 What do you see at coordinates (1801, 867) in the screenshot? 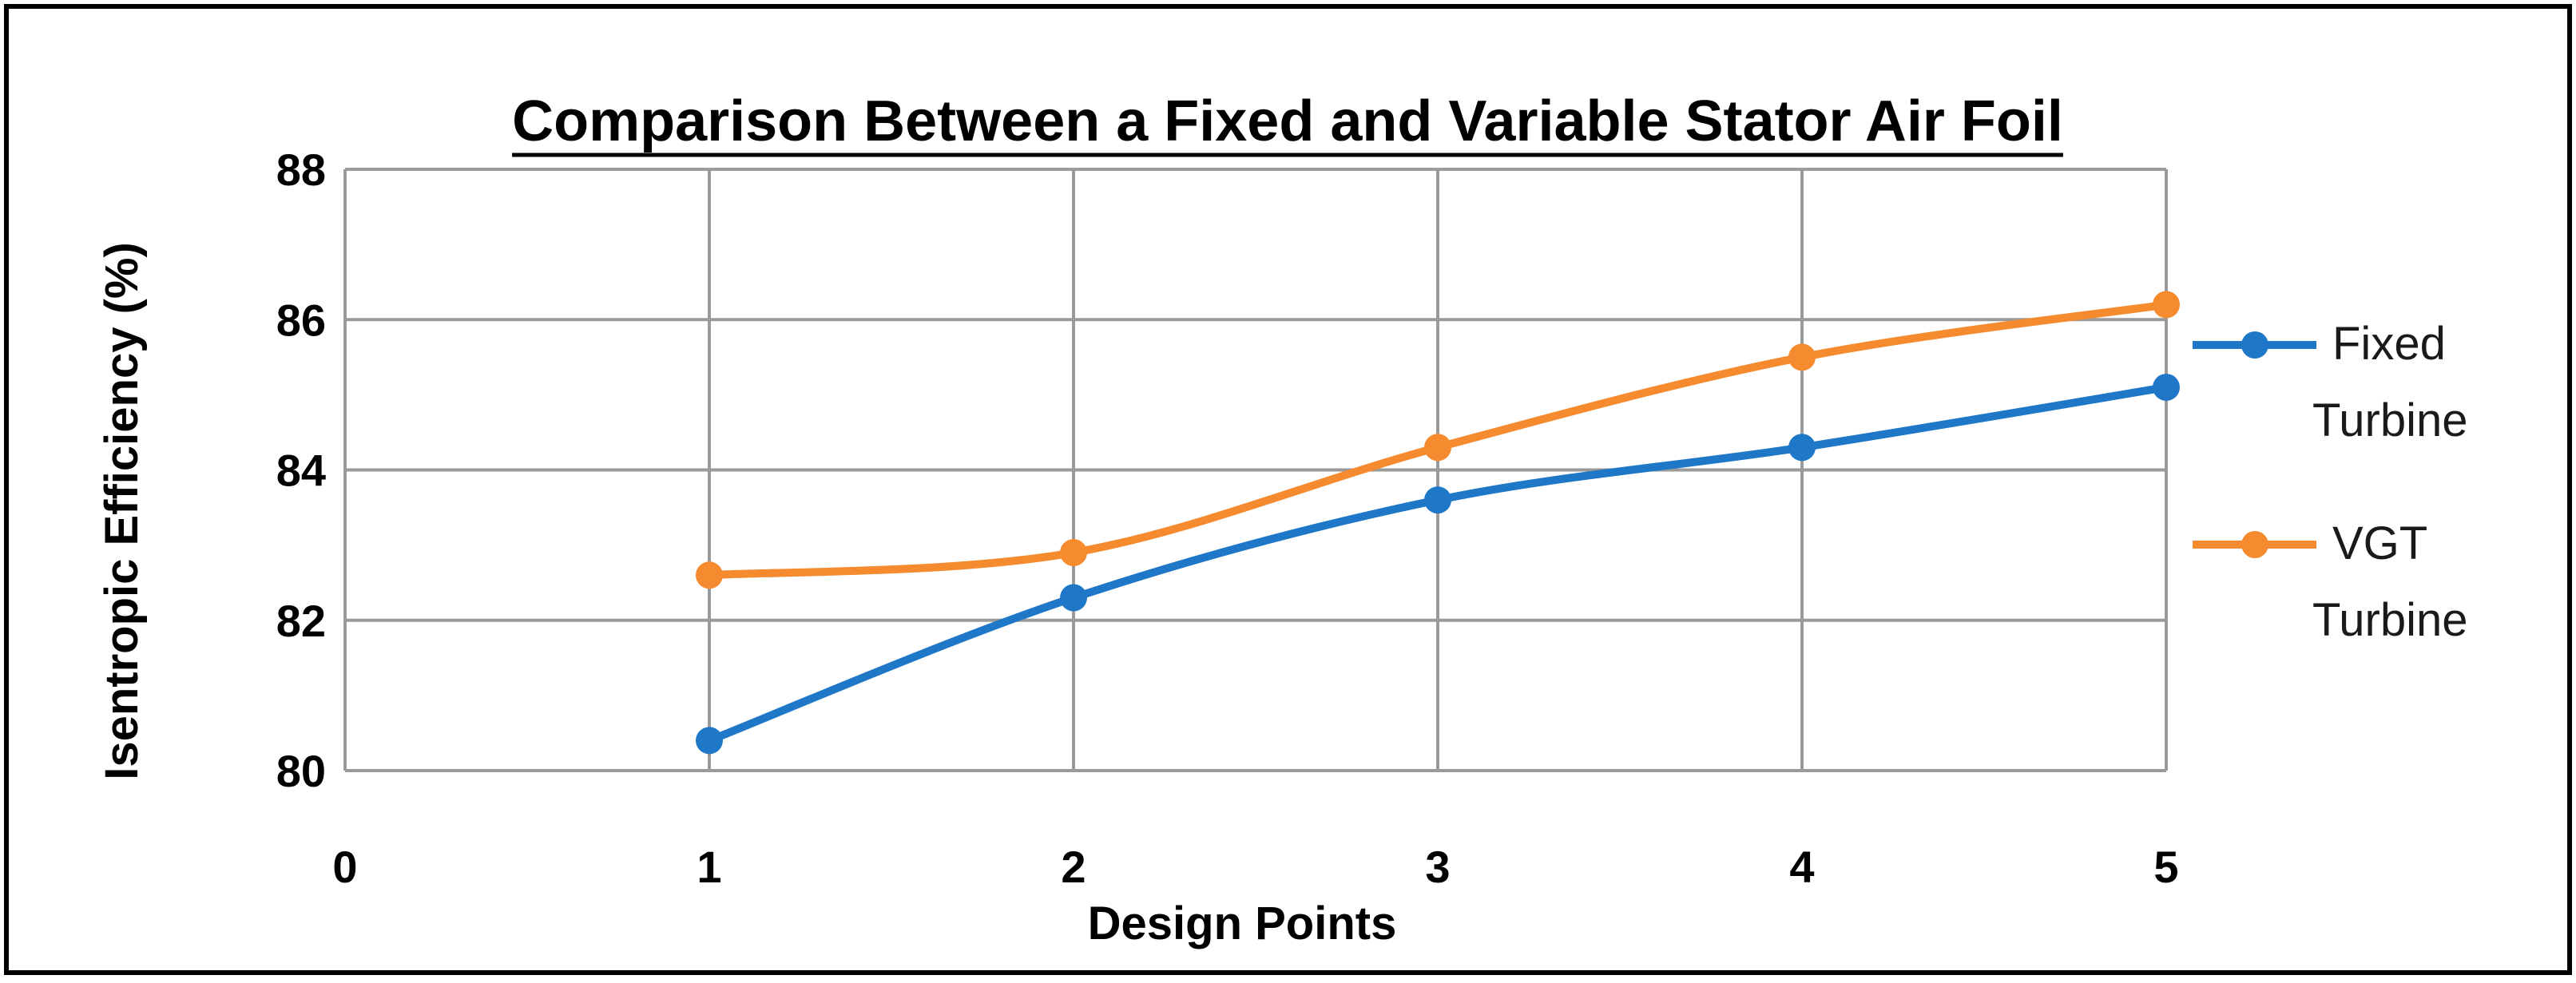
I see `x-tick-label: 4` at bounding box center [1801, 867].